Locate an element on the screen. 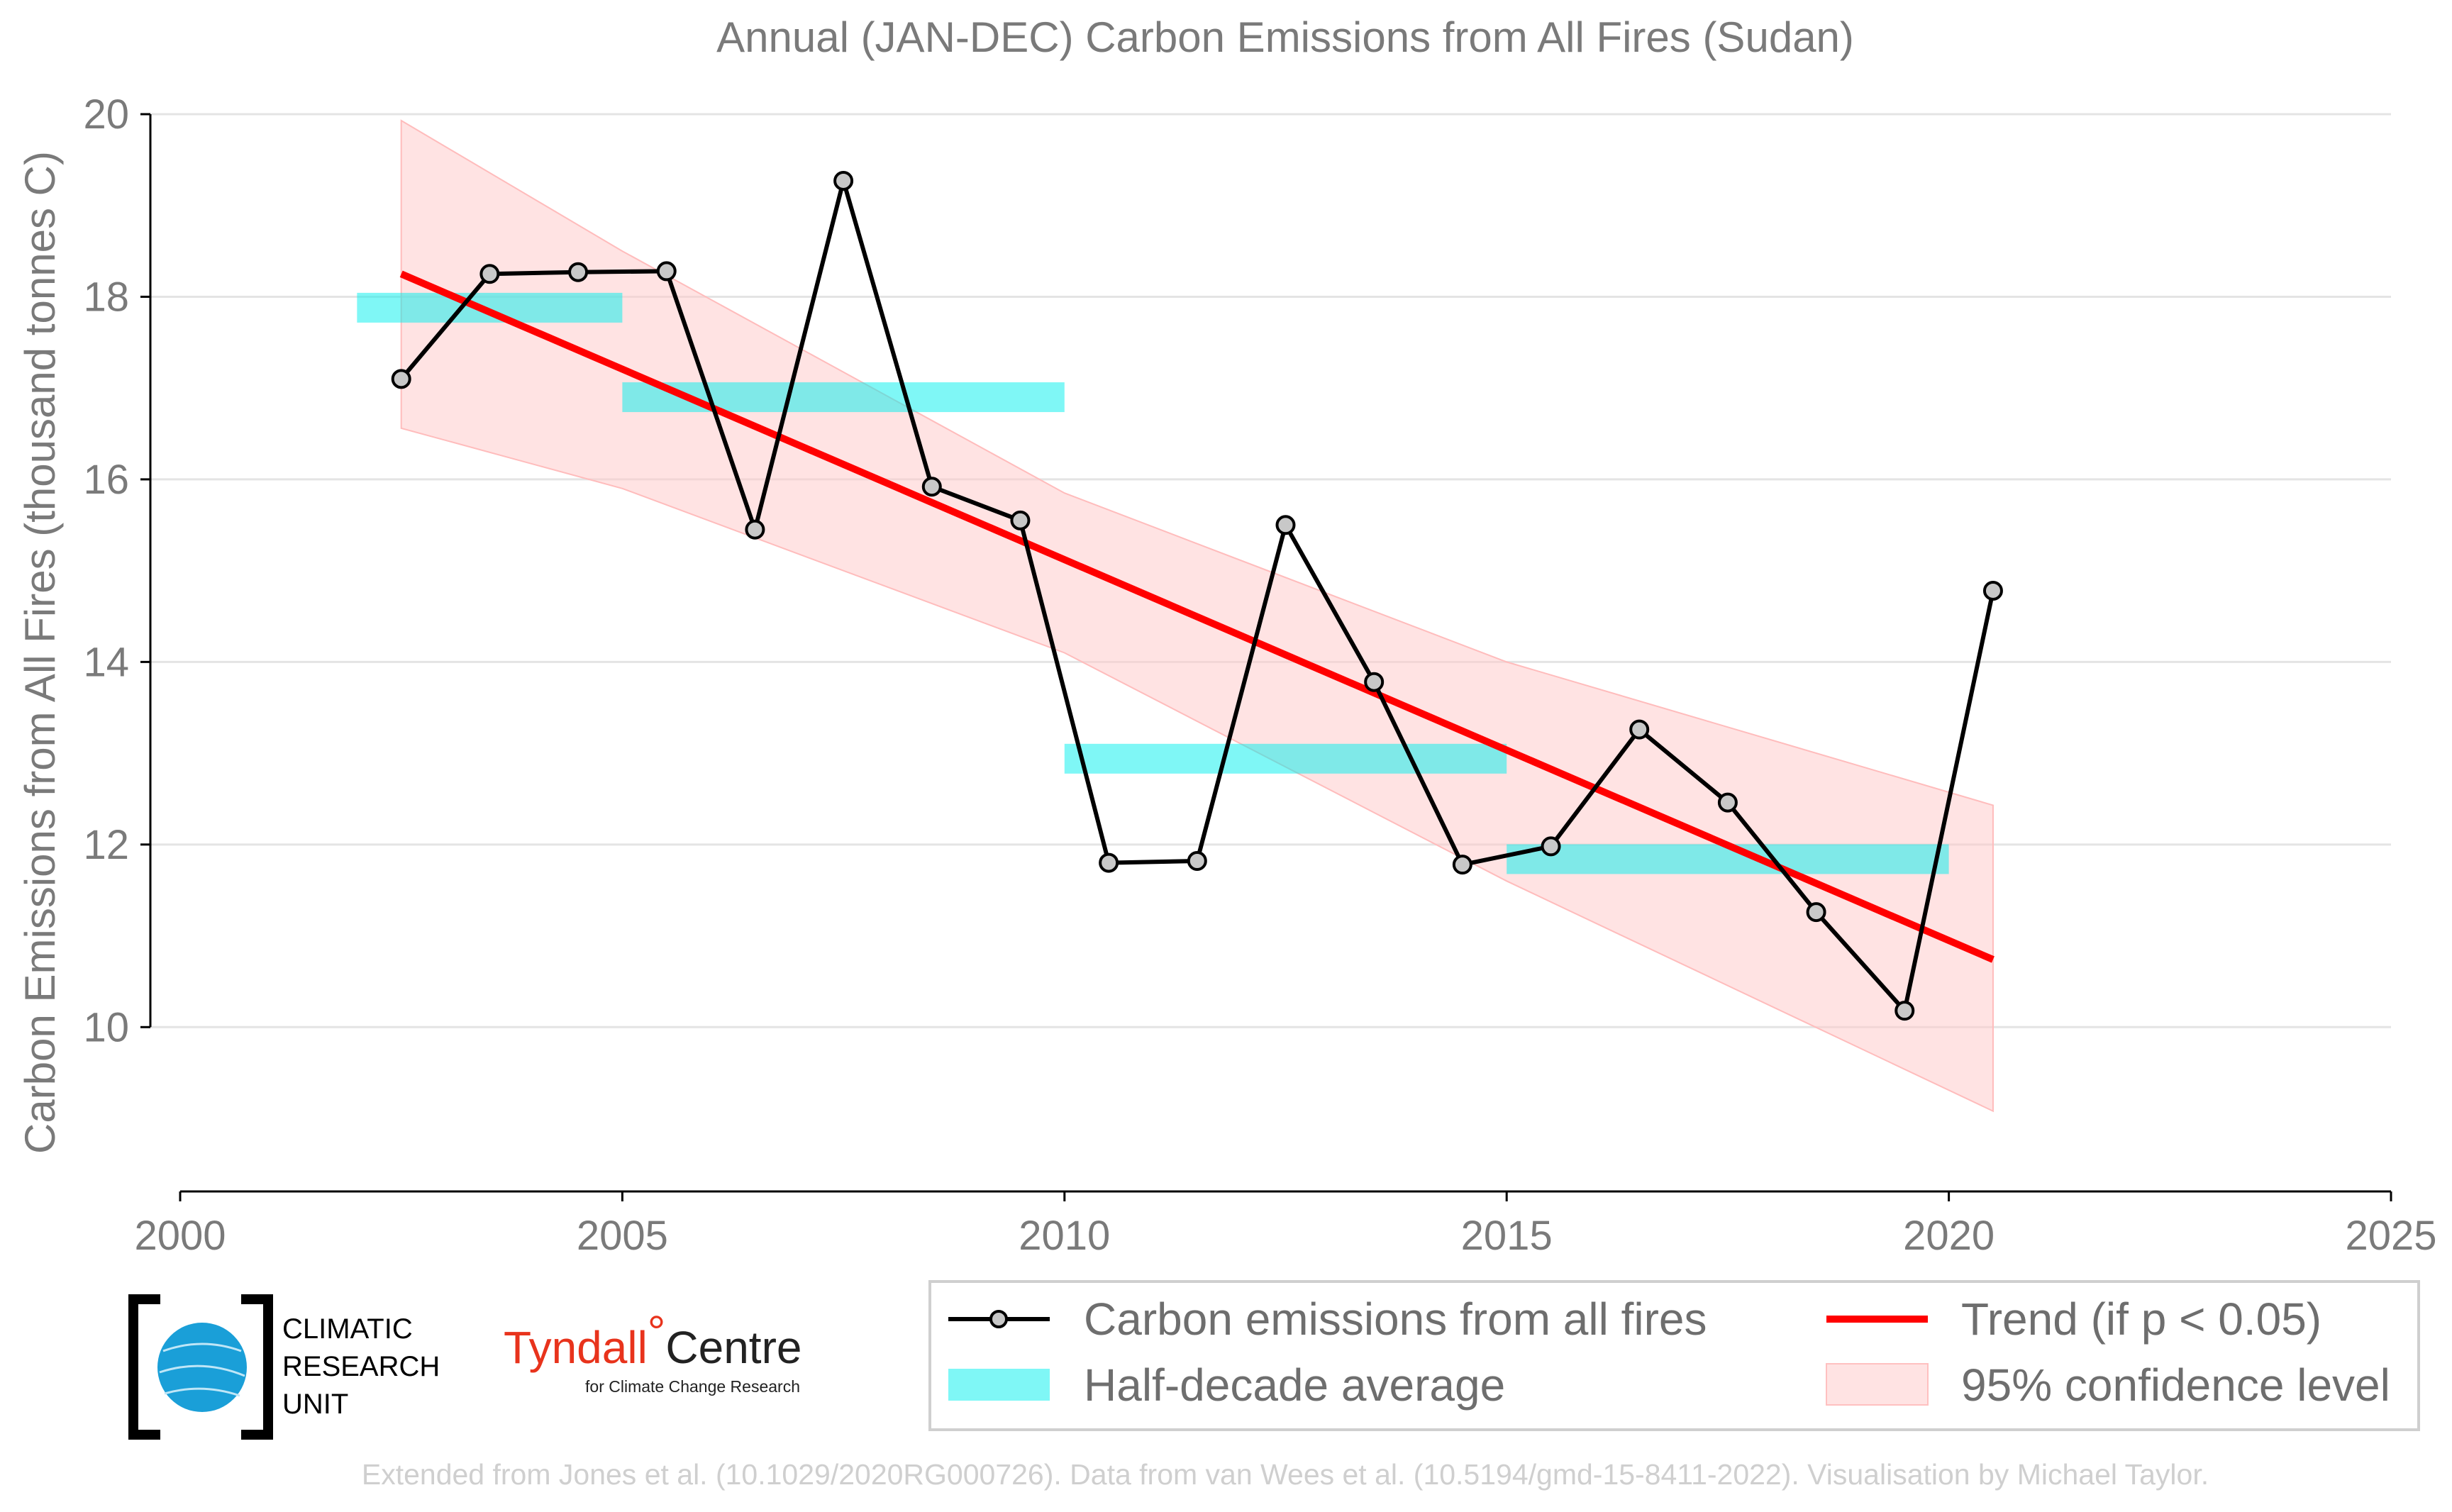 The image size is (2452, 1512). legend-bar-swatch is located at coordinates (999, 1385).